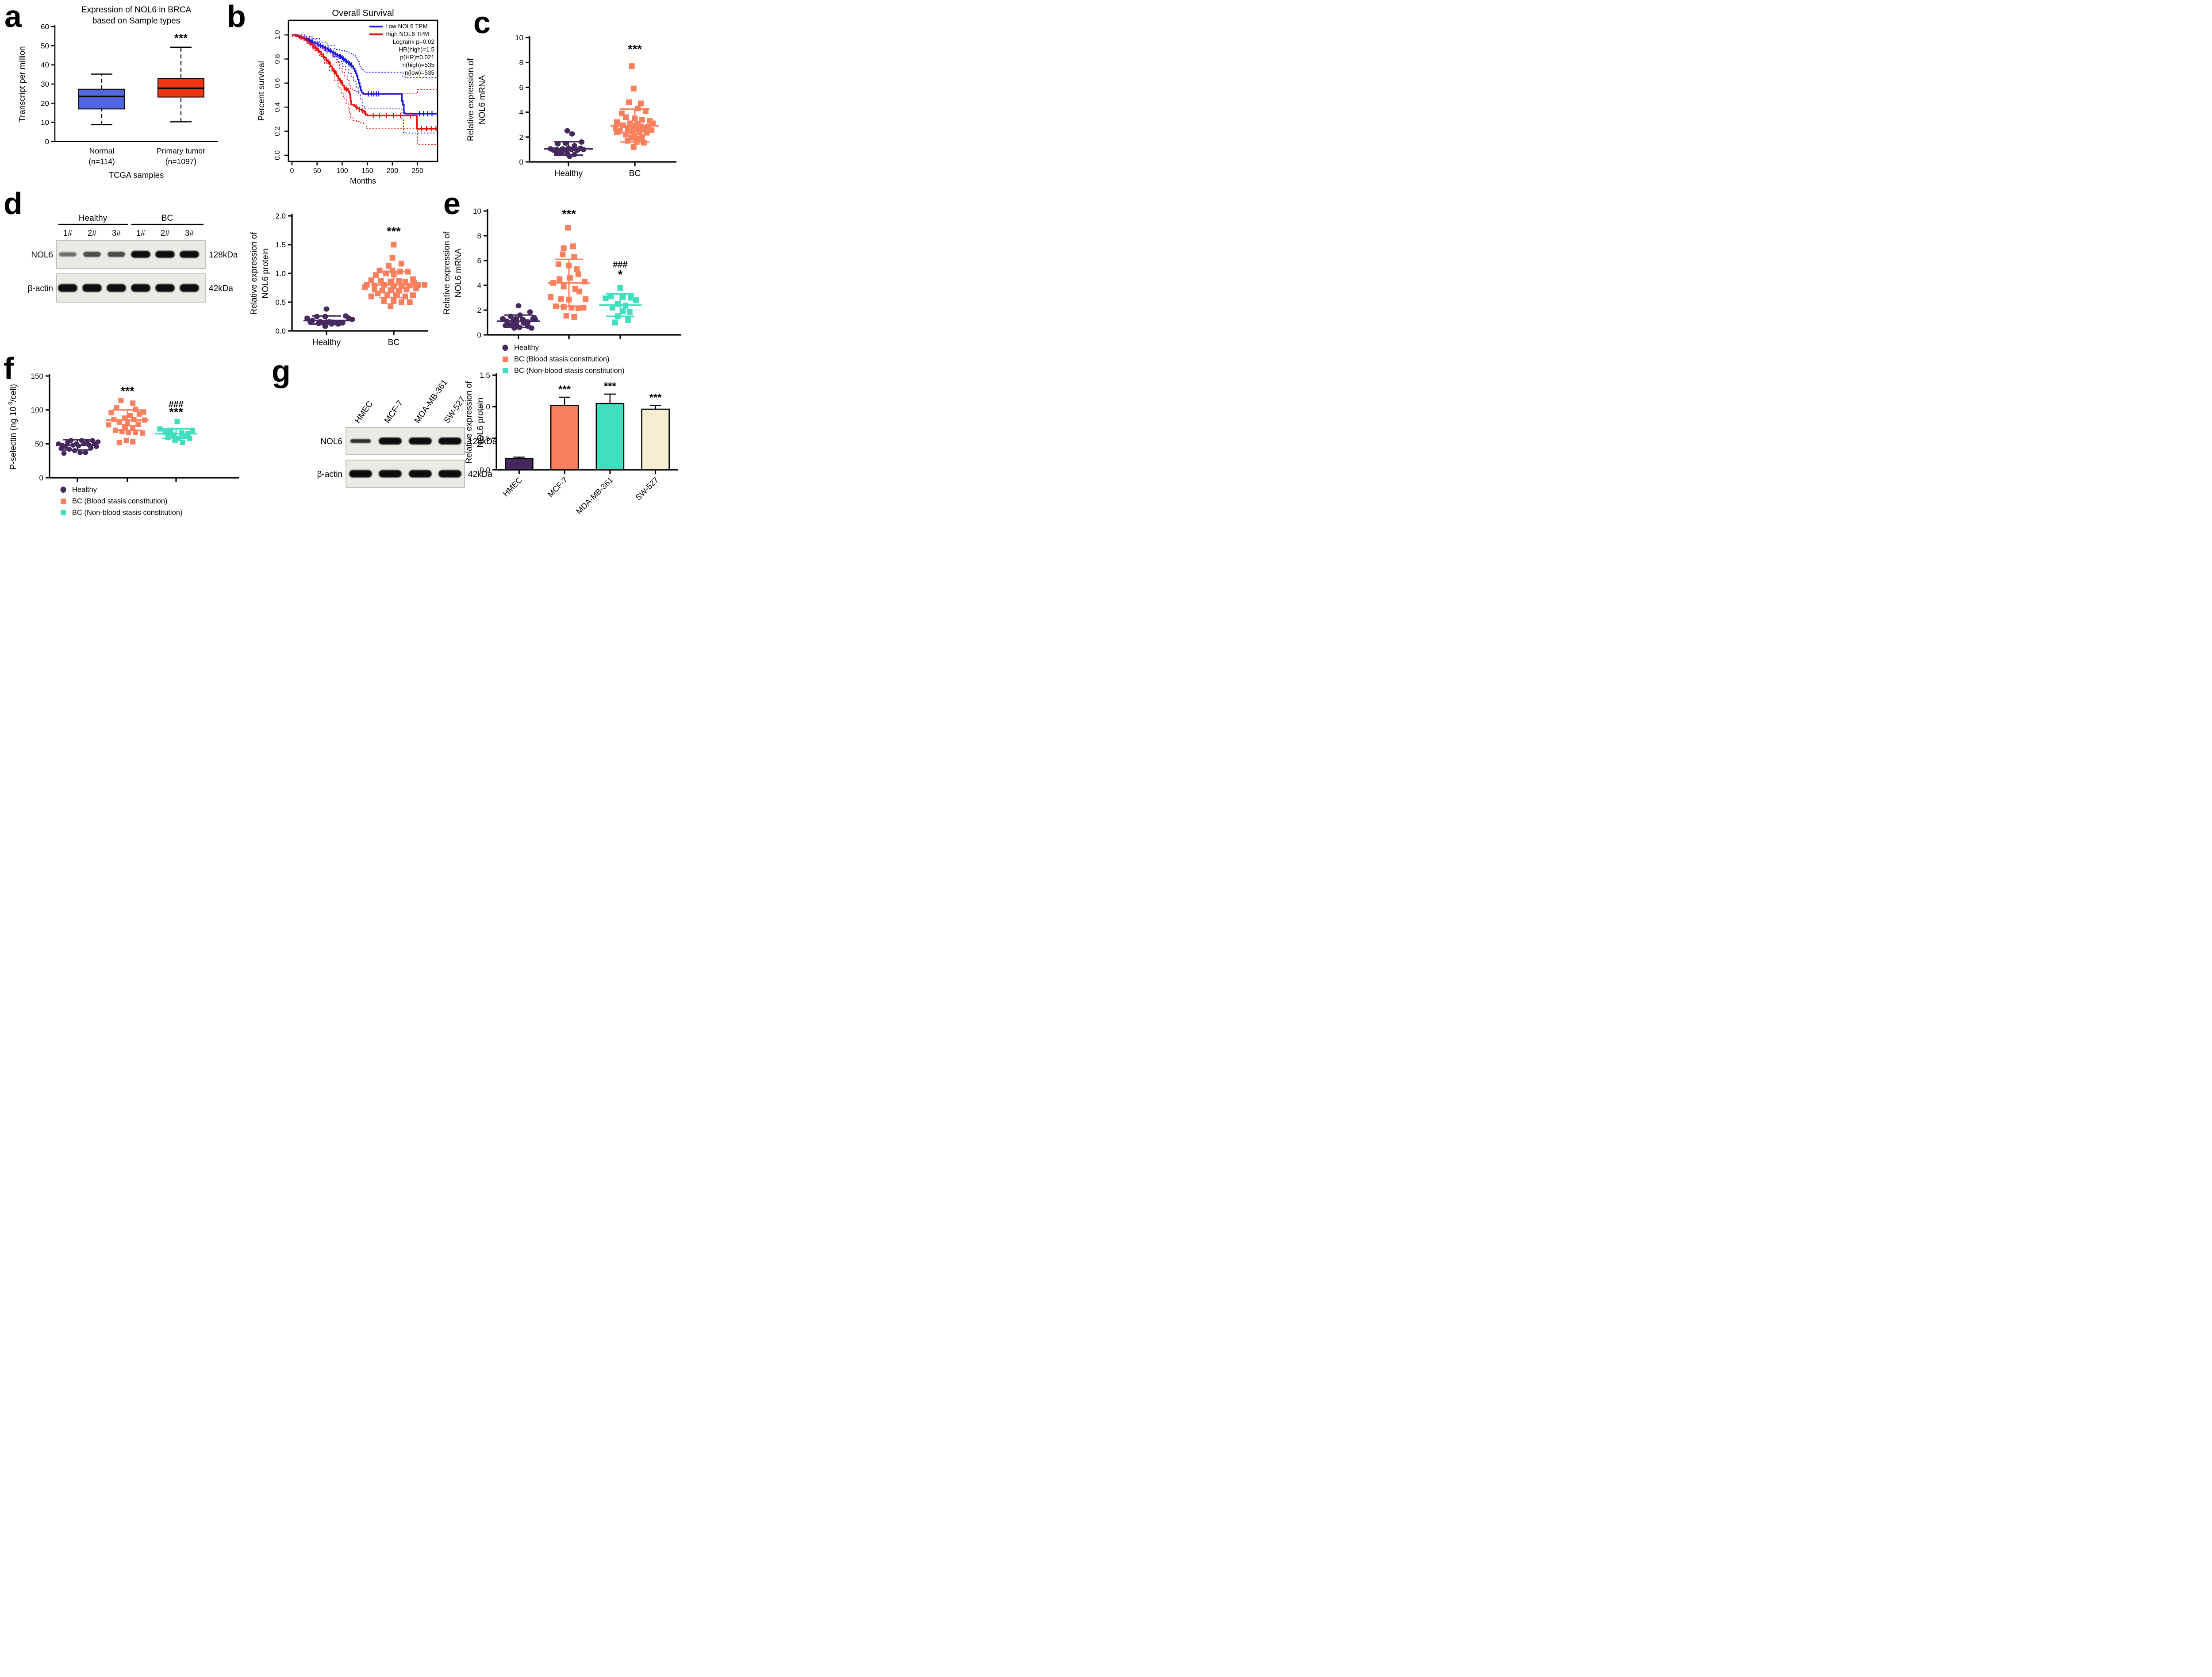 Image resolution: width=2212 pixels, height=1677 pixels. Describe the element at coordinates (365, 90) in the screenshot. I see `km-series` at that location.